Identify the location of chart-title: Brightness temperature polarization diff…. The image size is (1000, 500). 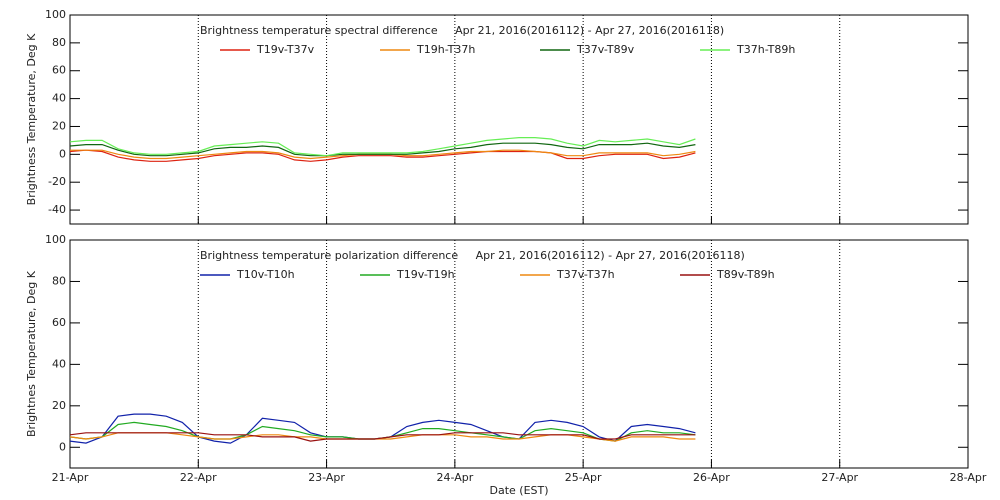
(472, 255).